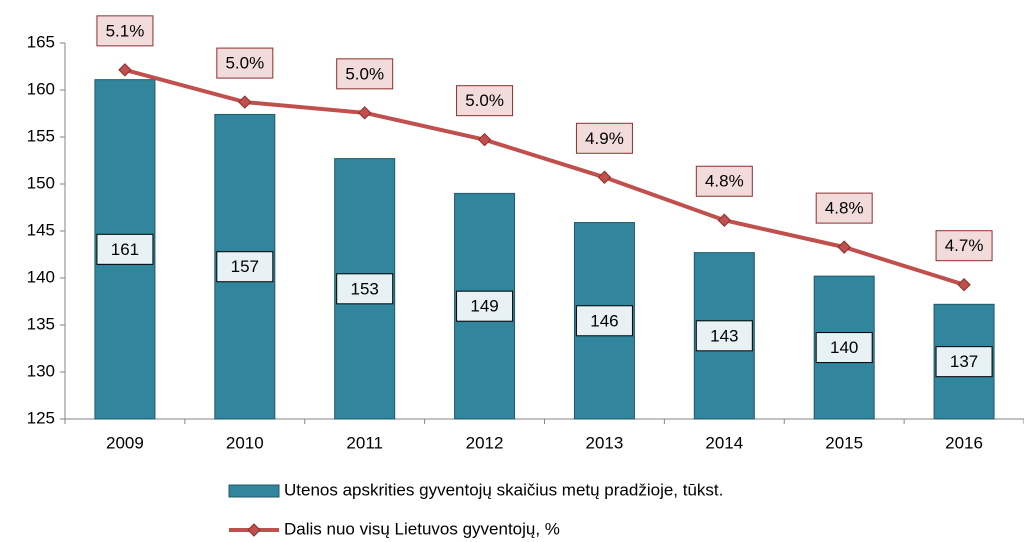 The height and width of the screenshot is (542, 1024). I want to click on x-tick-label: 2012, so click(485, 442).